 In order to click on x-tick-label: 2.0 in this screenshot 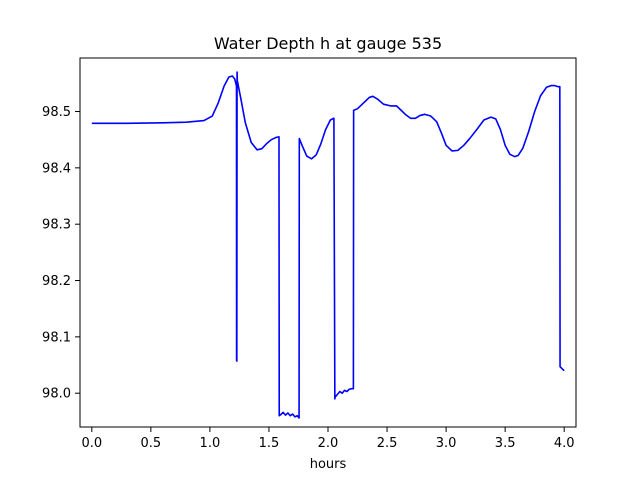, I will do `click(328, 443)`.